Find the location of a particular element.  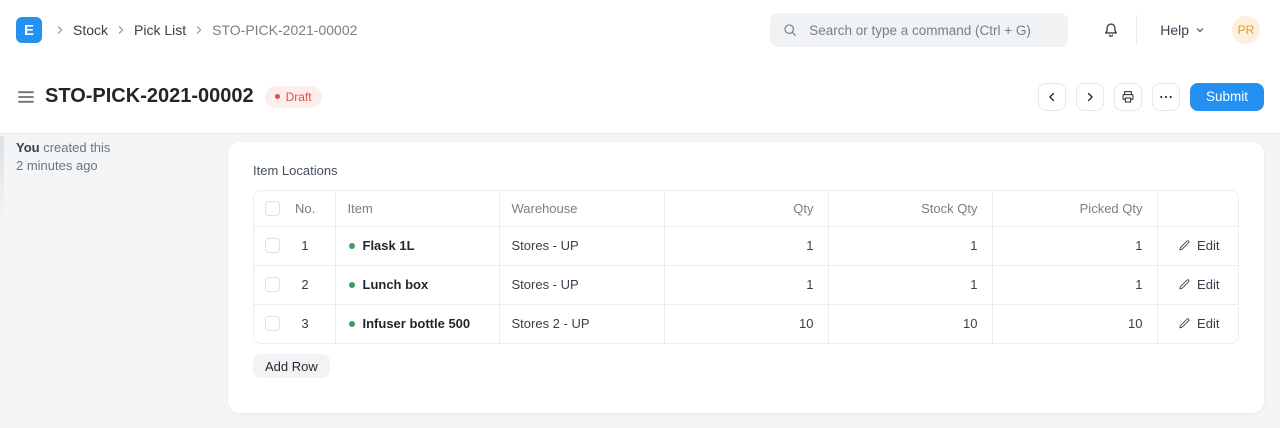

previous-document-button is located at coordinates (1051, 96).